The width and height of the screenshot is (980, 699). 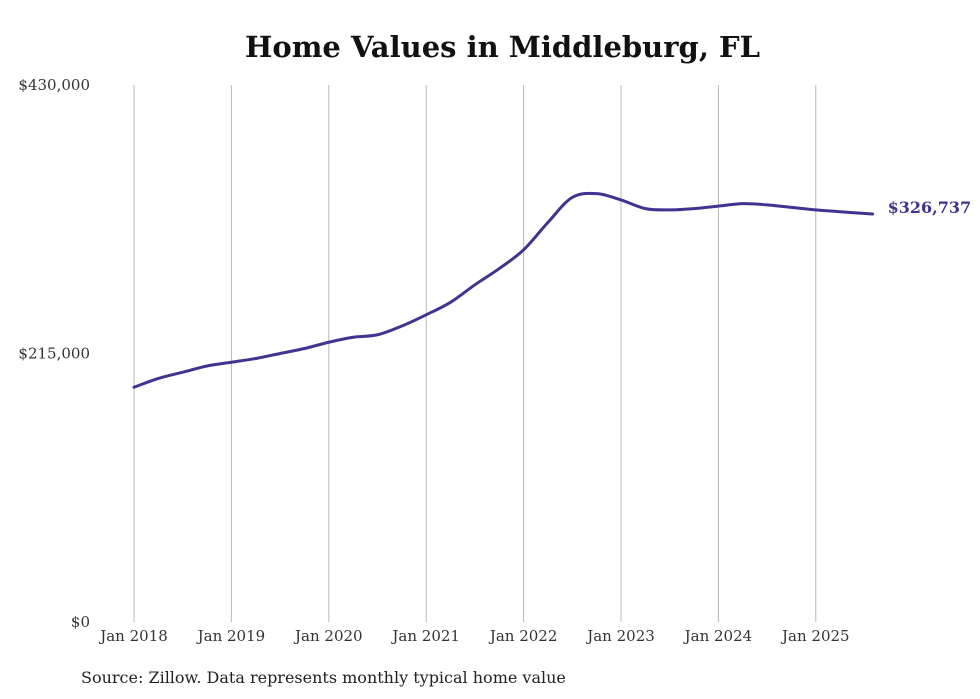 I want to click on y-tick-label: $215,000, so click(x=54, y=354).